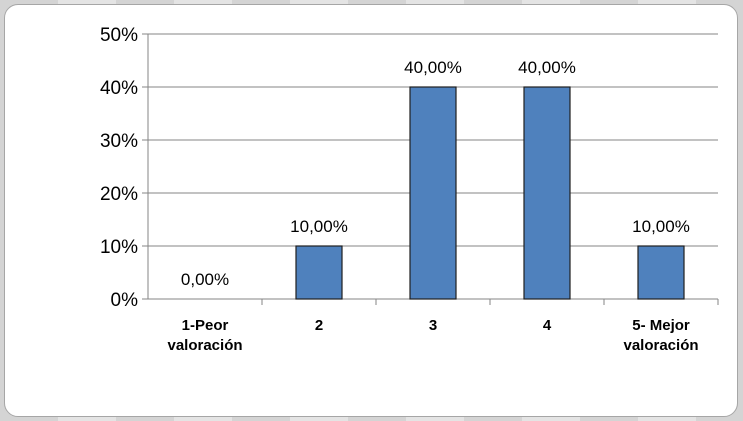 This screenshot has width=743, height=421. Describe the element at coordinates (125, 300) in the screenshot. I see `y-tick-label: 0%` at that location.